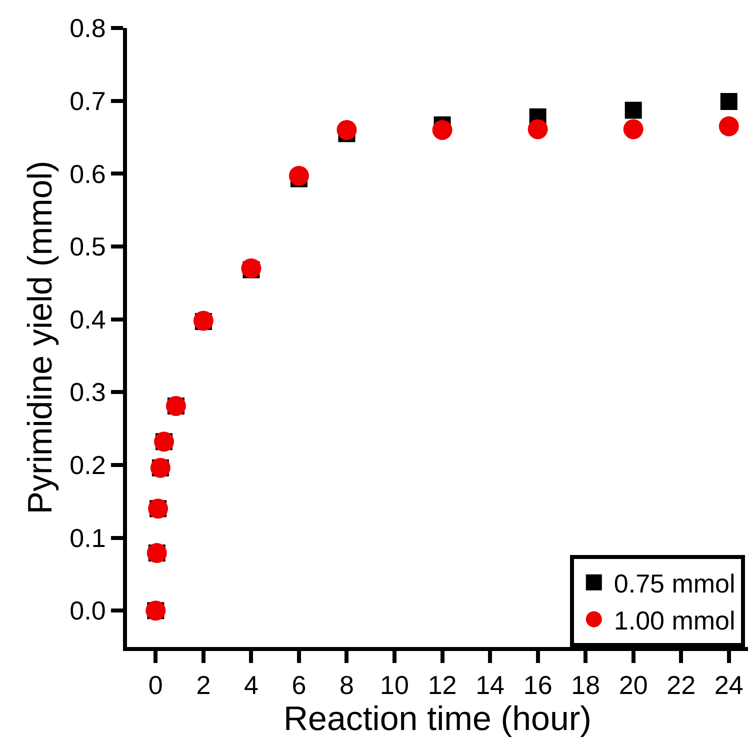 The height and width of the screenshot is (753, 753). What do you see at coordinates (347, 685) in the screenshot?
I see `x-tick-label: 8` at bounding box center [347, 685].